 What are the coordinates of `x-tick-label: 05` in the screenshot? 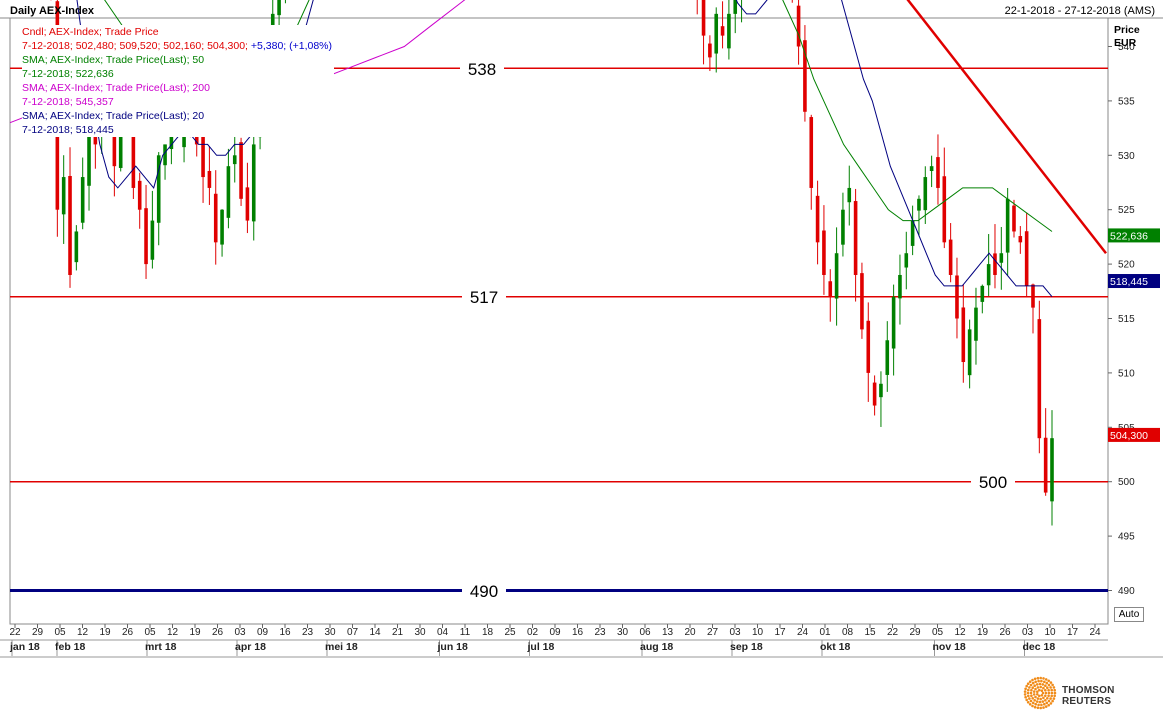 It's located at (150, 632).